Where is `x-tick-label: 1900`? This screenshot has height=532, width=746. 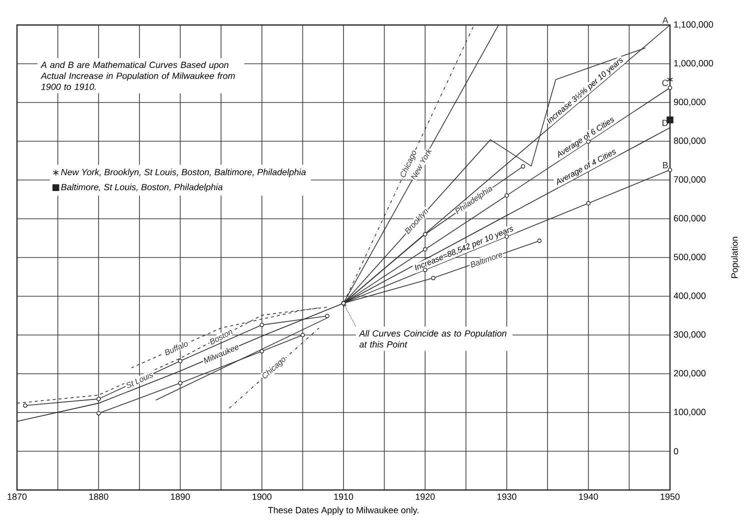
x-tick-label: 1900 is located at coordinates (262, 497).